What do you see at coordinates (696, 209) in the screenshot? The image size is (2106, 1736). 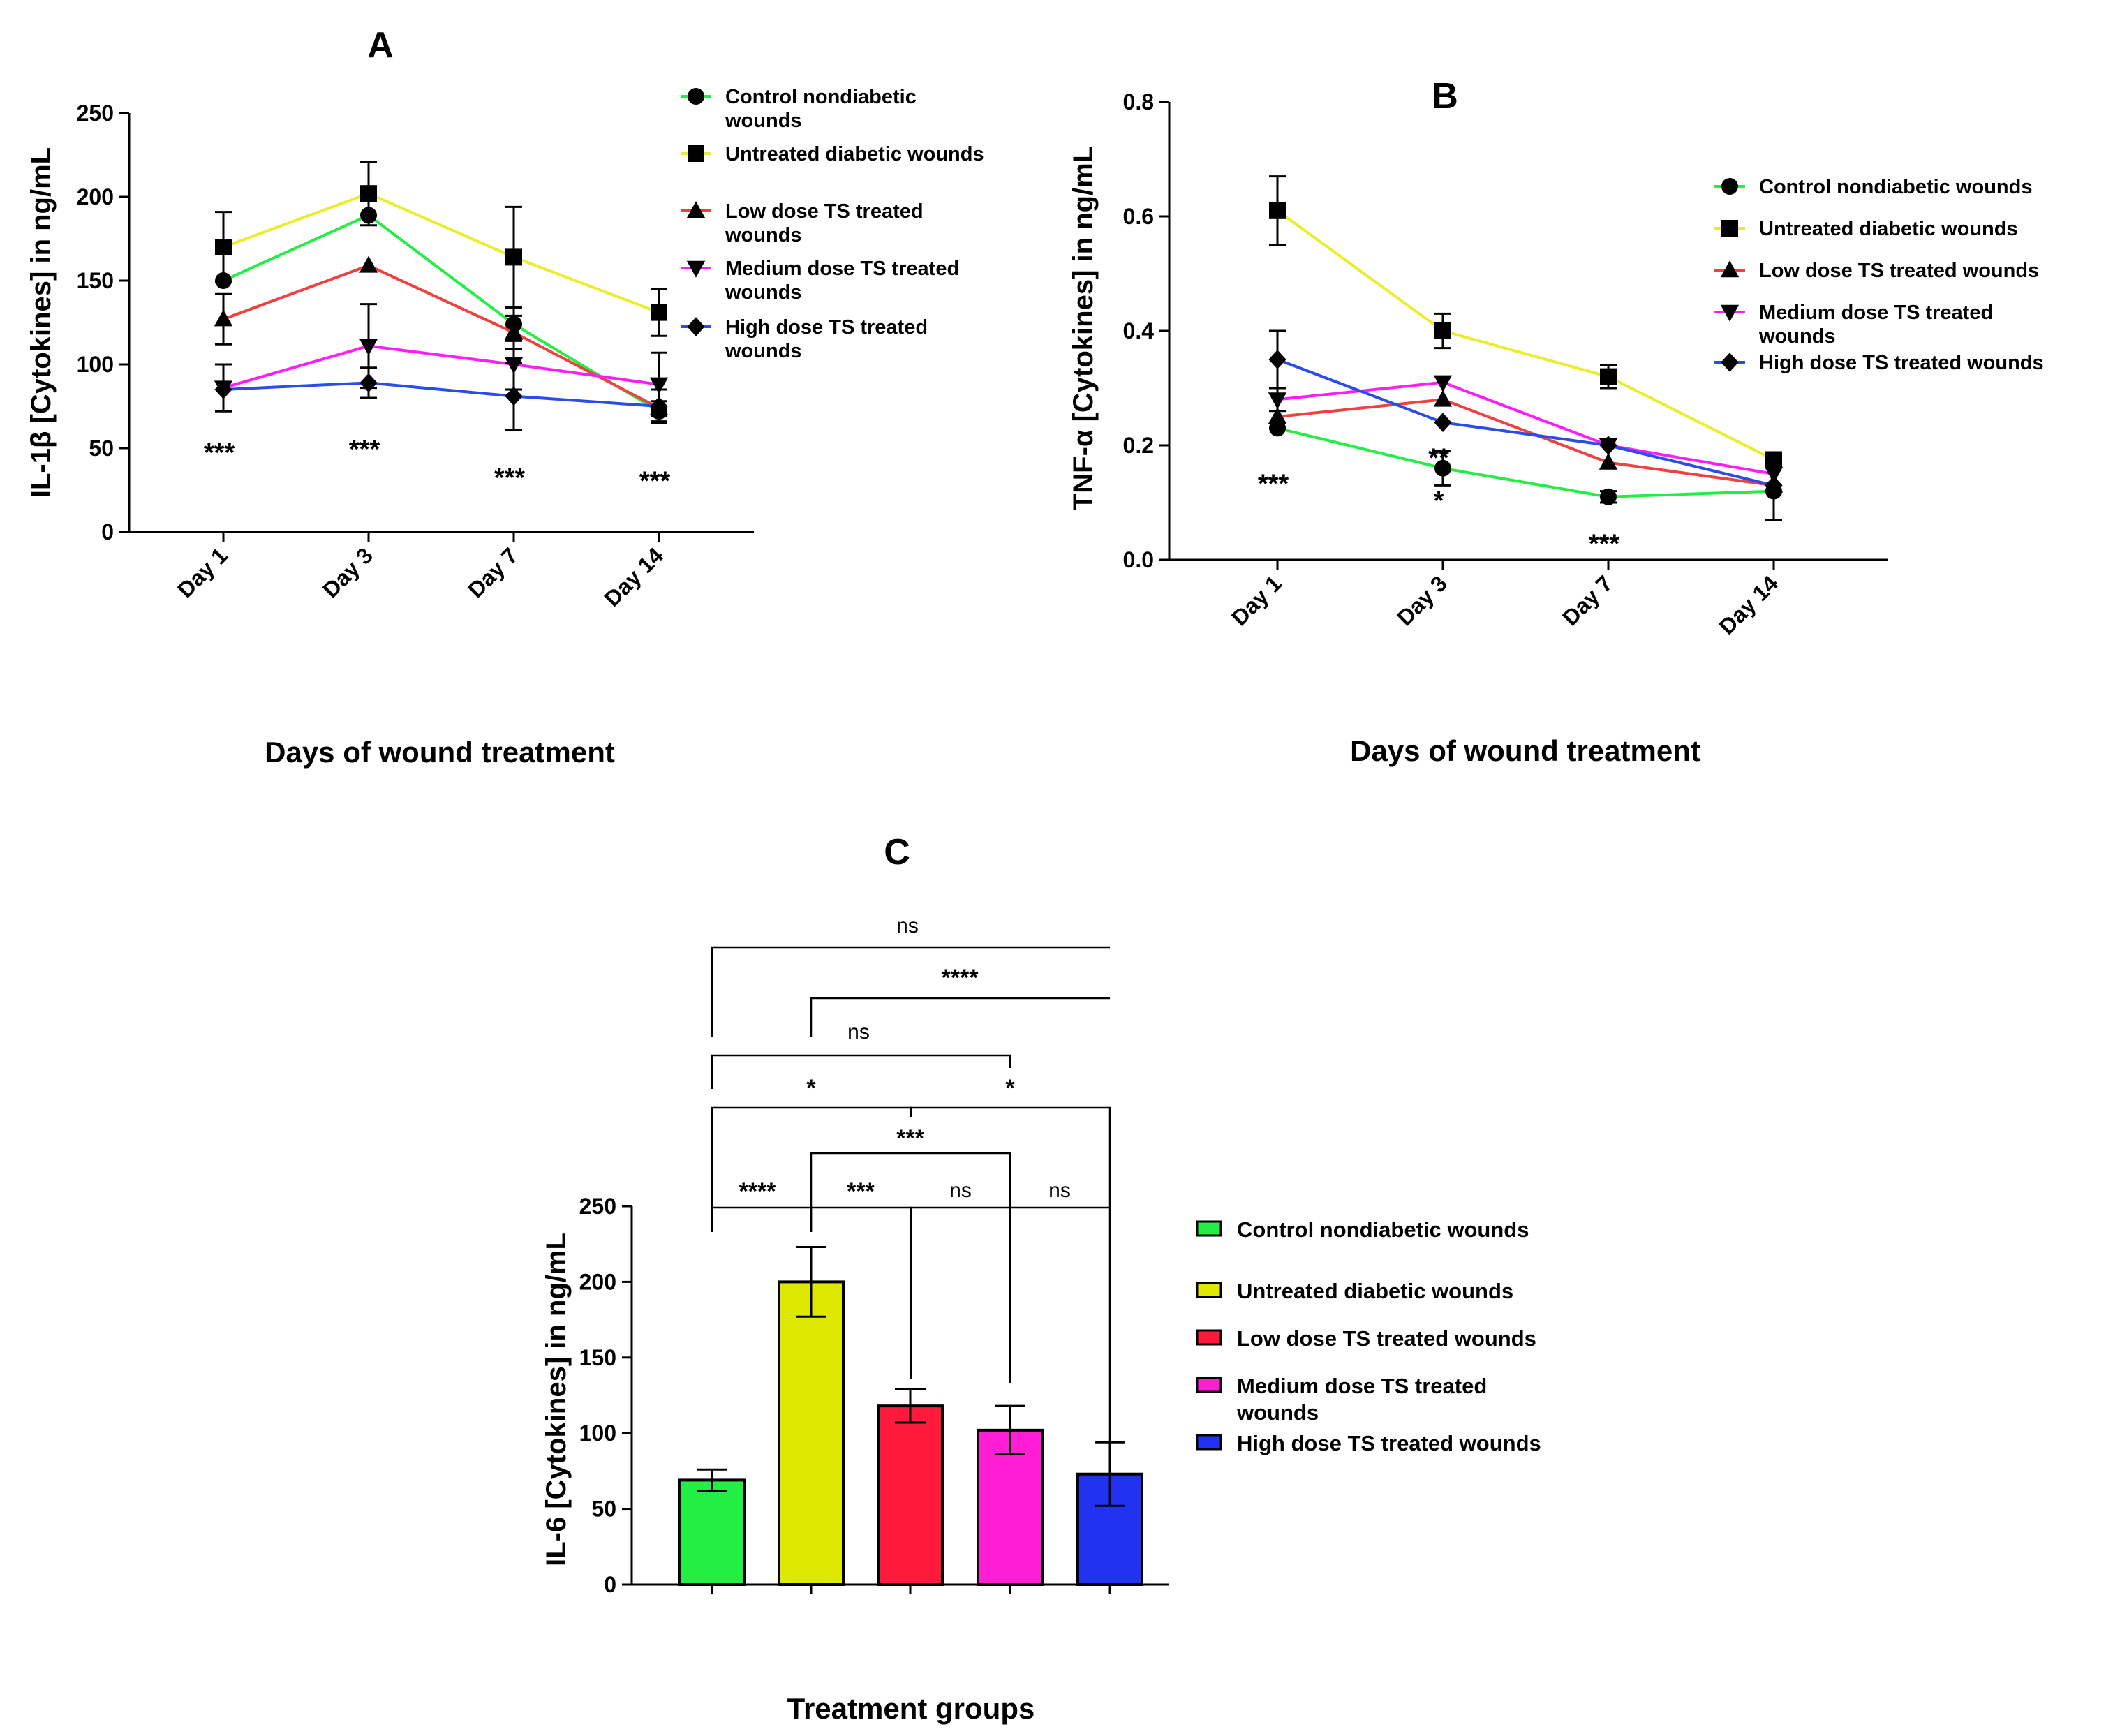 I see `panel-a-legend-low-dose-ts-treated-wounds-marker` at bounding box center [696, 209].